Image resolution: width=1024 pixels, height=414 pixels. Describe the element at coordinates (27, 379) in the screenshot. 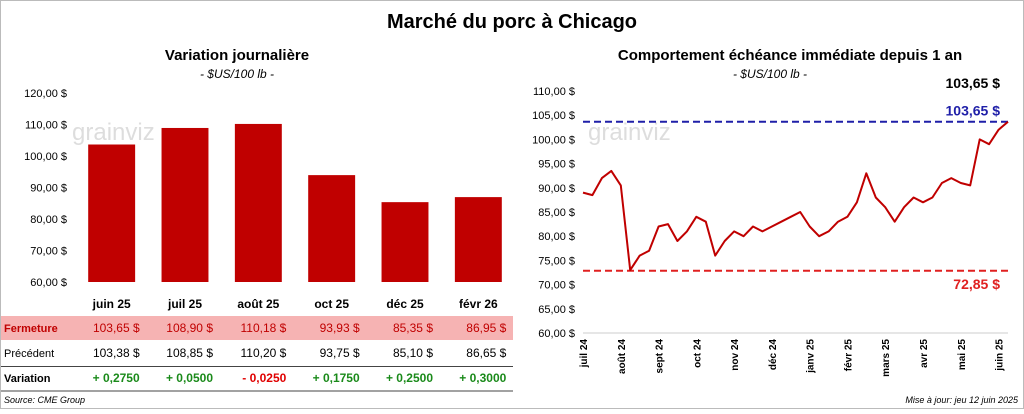

I see `row-label: Variation` at that location.